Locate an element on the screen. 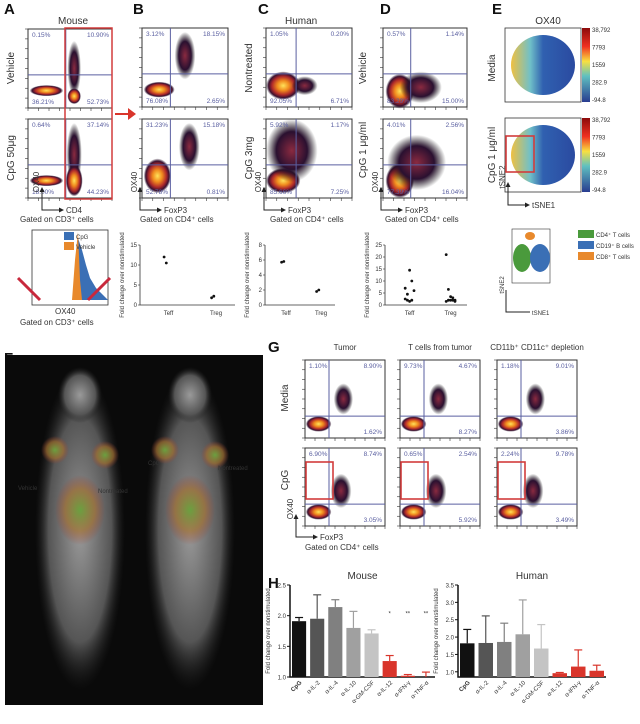 This screenshot has width=640, height=724. quadrant-ur: 15.18% is located at coordinates (214, 125).